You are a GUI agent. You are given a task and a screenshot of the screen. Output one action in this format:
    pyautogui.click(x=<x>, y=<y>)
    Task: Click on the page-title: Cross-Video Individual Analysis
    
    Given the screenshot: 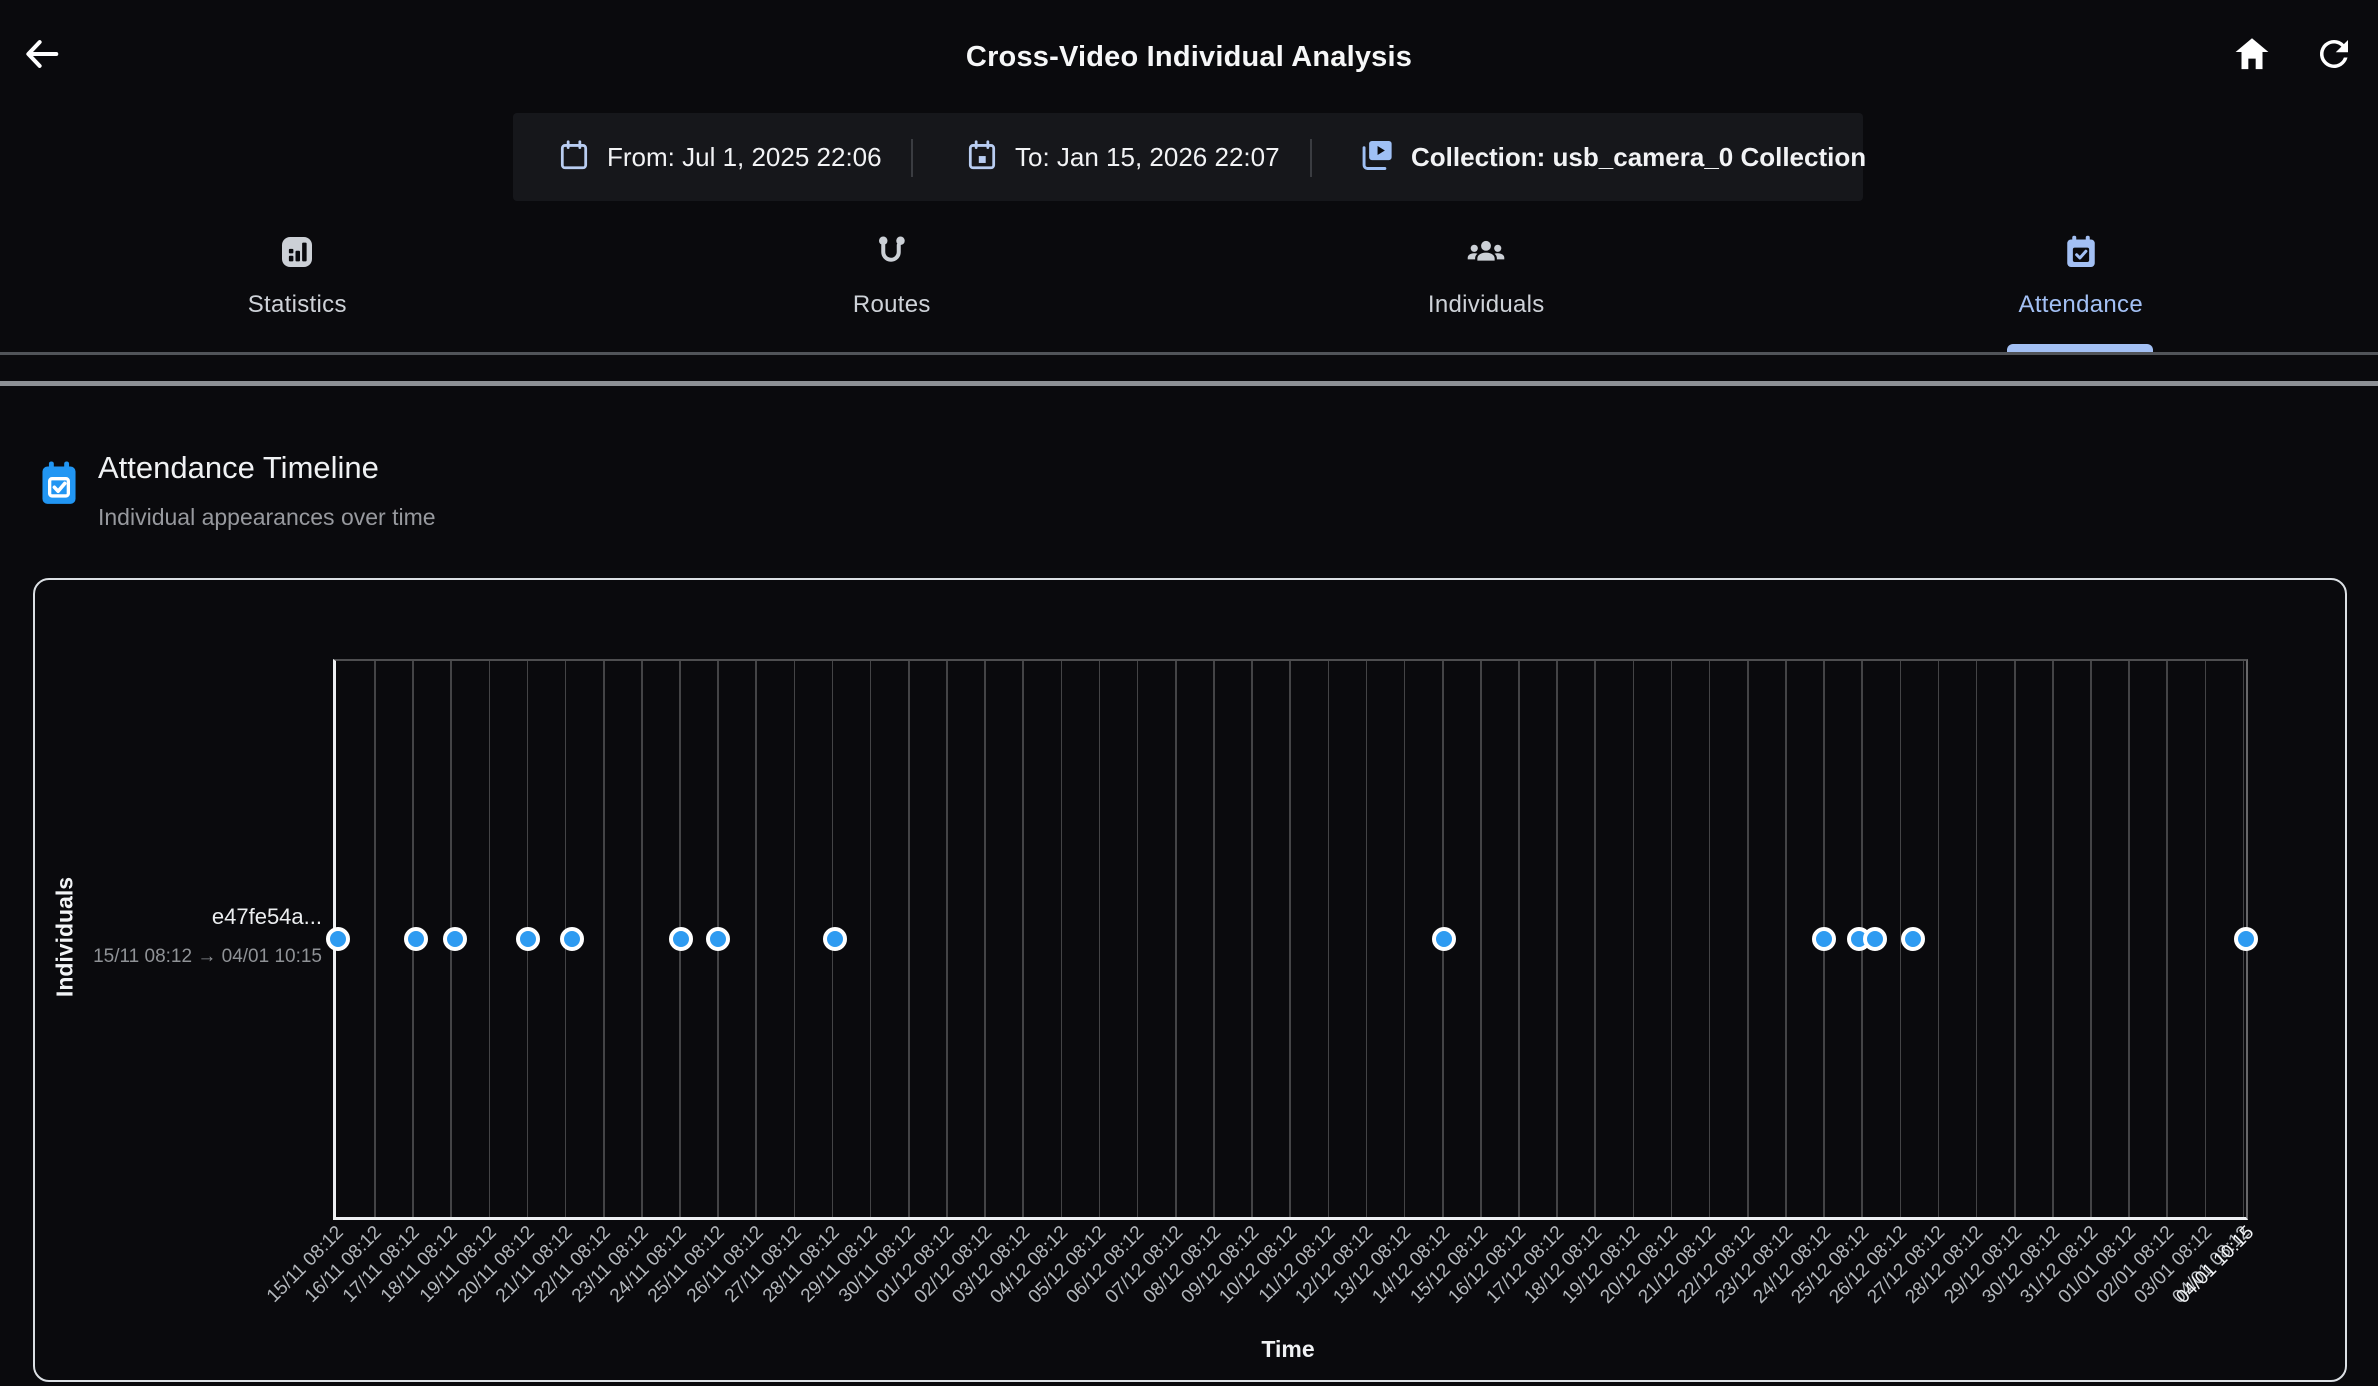 What is the action you would take?
    pyautogui.click(x=1189, y=57)
    